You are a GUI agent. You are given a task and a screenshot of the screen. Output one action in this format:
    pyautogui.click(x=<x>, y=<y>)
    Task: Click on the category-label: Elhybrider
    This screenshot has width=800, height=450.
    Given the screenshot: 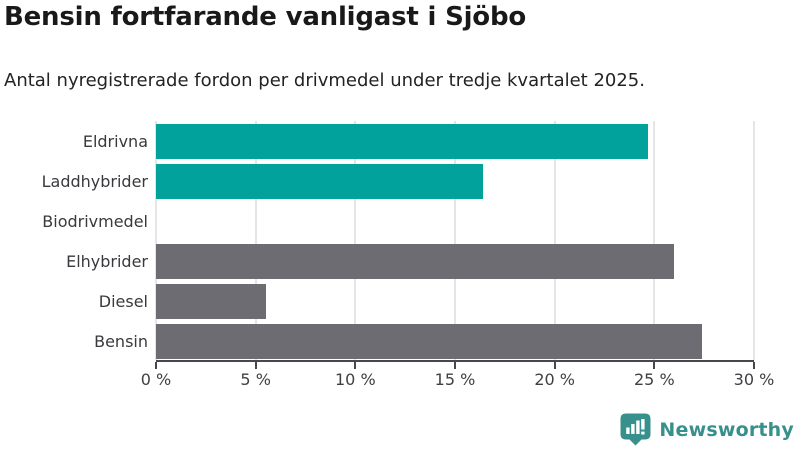 What is the action you would take?
    pyautogui.click(x=107, y=261)
    